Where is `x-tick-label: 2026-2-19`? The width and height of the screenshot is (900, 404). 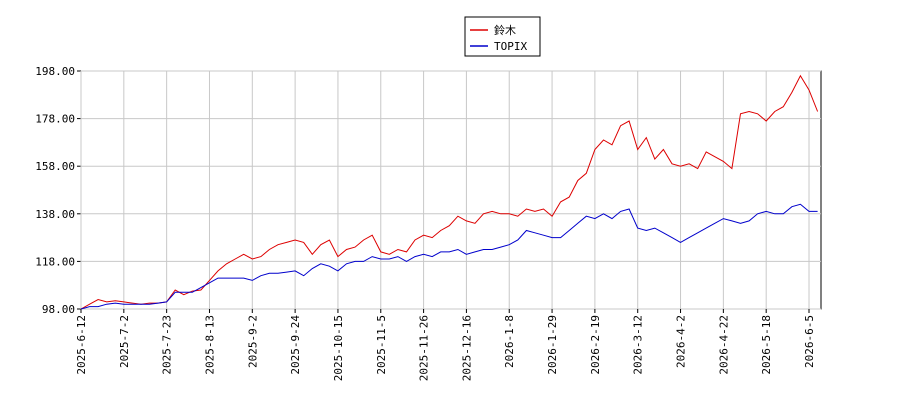
x-tick-label: 2026-2-19 is located at coordinates (595, 345).